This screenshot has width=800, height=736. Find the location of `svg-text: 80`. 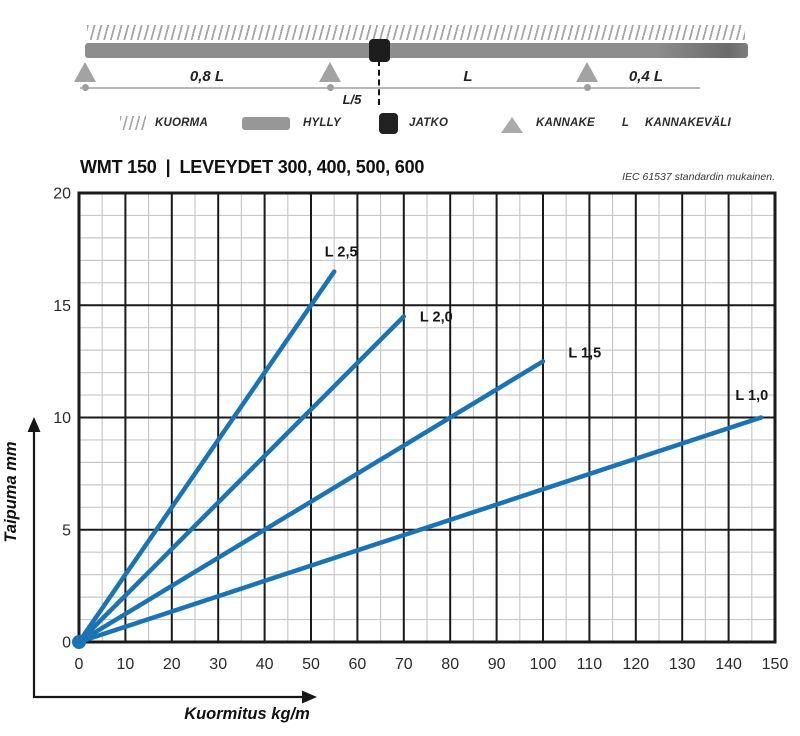

svg-text: 80 is located at coordinates (450, 664).